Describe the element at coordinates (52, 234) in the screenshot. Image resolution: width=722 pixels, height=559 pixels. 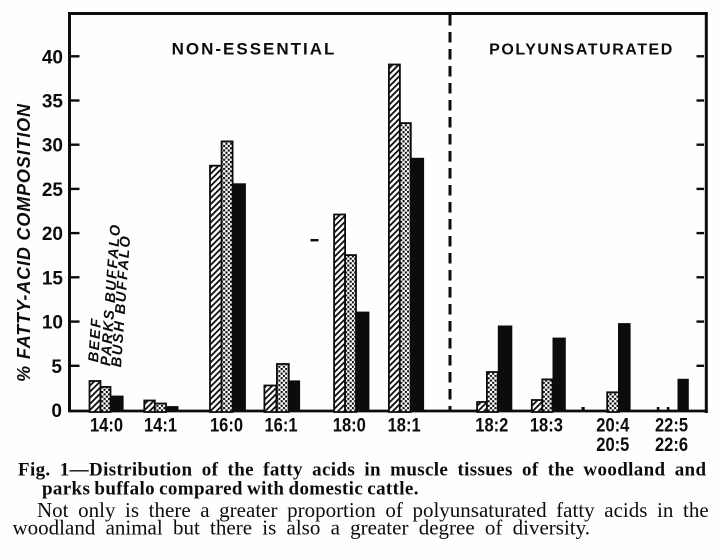
I see `svg-text: 20` at that location.